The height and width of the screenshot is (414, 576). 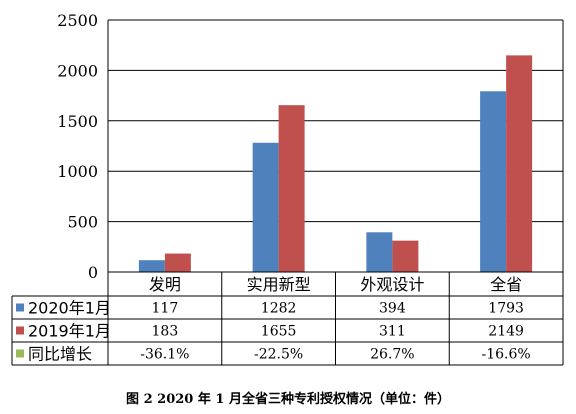 I want to click on x-tick-label: 全省, so click(x=506, y=284).